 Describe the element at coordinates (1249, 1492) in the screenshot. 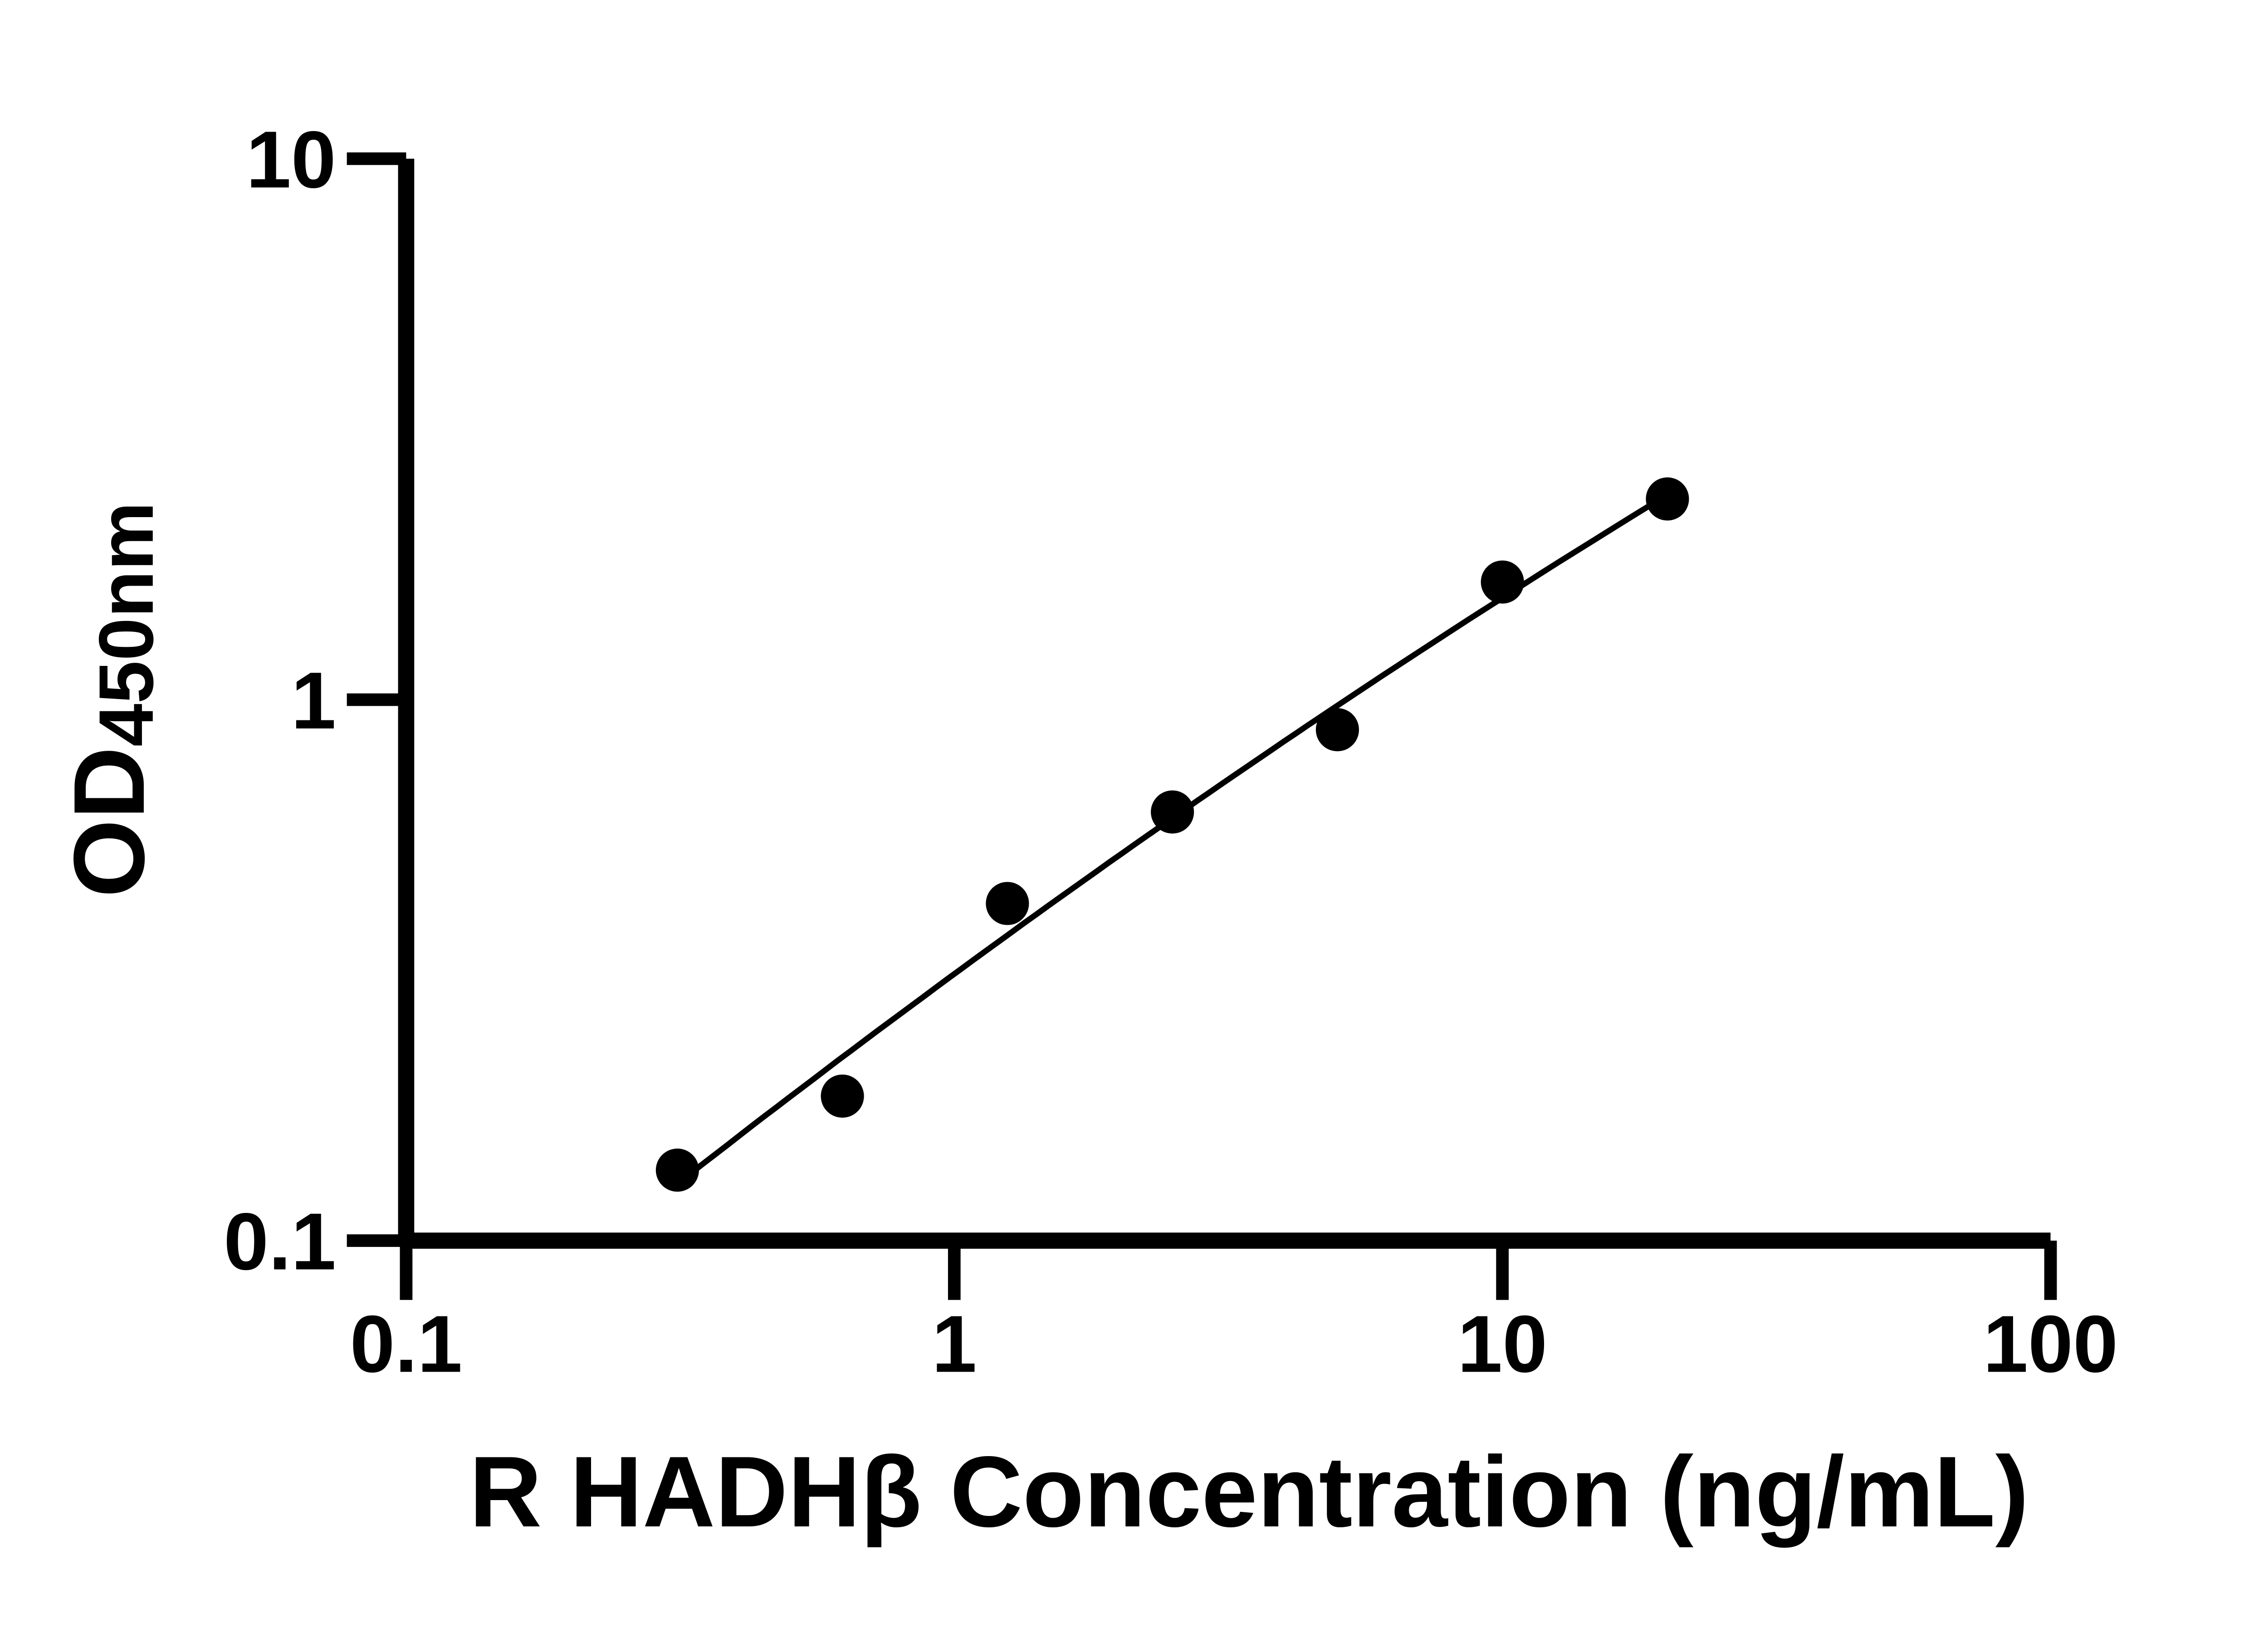

I see `x-axis-title: R HADHβ Concentration (ng/mL)` at that location.